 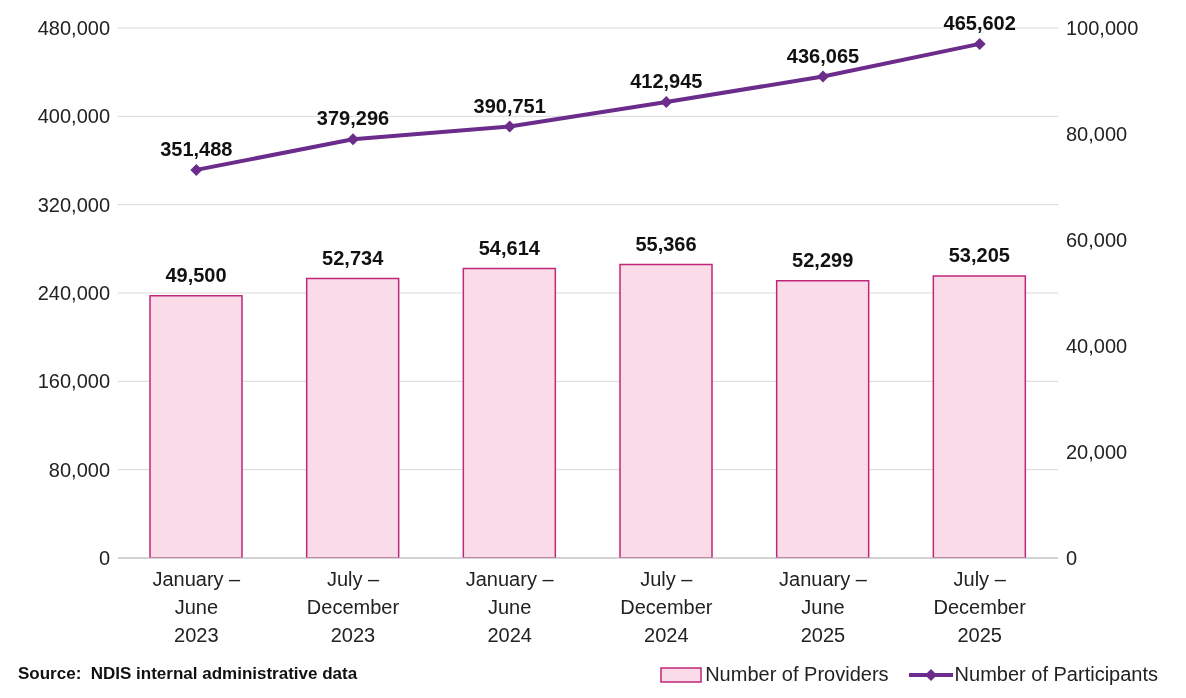 What do you see at coordinates (823, 55) in the screenshot?
I see `data-label: 436,065` at bounding box center [823, 55].